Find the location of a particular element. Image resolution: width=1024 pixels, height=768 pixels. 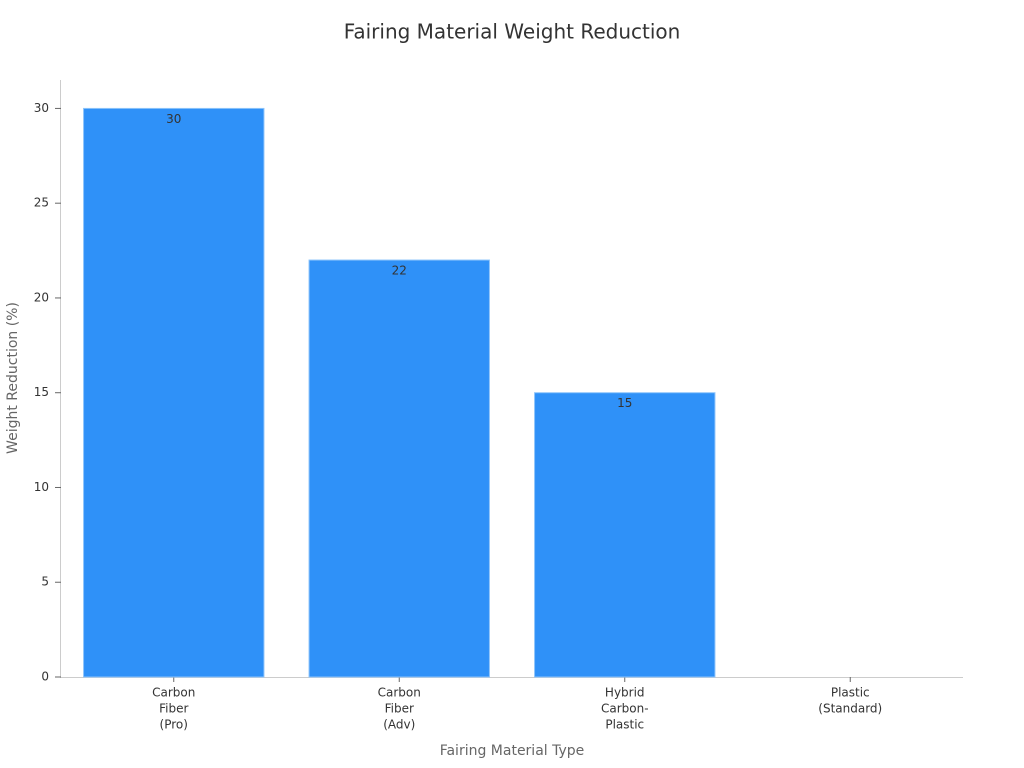

y-tick-label: 10 is located at coordinates (41, 487).